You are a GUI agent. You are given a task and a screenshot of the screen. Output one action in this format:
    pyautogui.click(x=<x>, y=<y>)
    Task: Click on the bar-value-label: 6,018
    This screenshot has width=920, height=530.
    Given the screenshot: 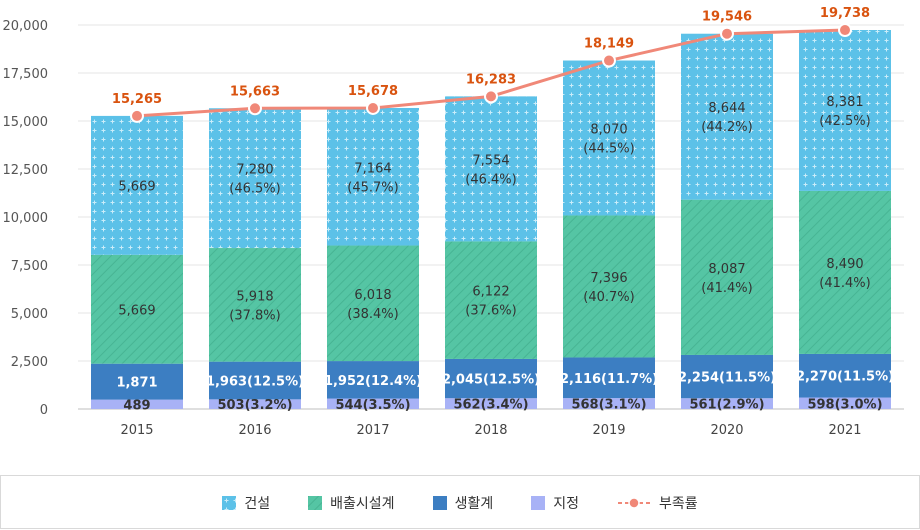 What is the action you would take?
    pyautogui.click(x=372, y=295)
    